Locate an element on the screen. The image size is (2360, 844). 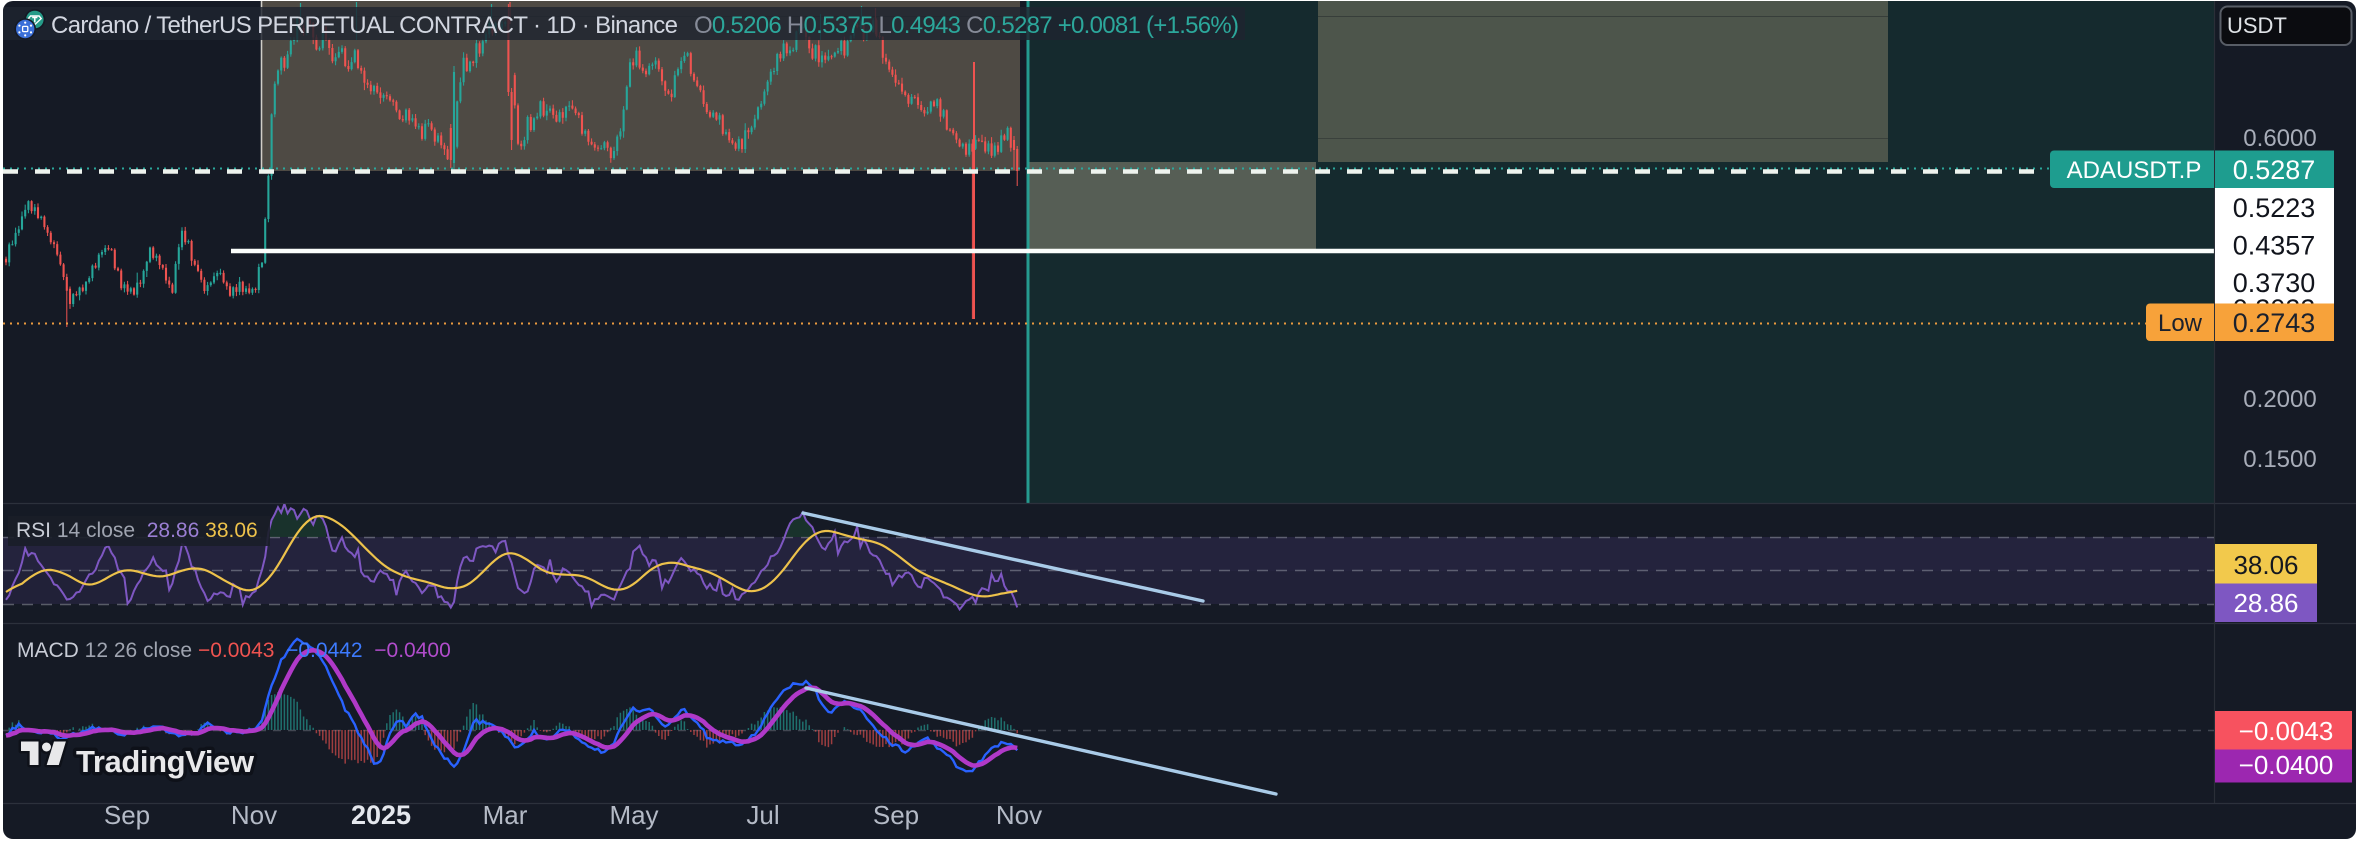
svg-text: 0.3730 is located at coordinates (2274, 283).